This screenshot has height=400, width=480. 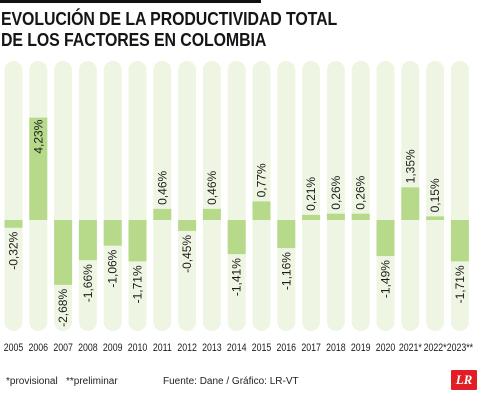 What do you see at coordinates (88, 283) in the screenshot?
I see `value-label-2008: -1,66%` at bounding box center [88, 283].